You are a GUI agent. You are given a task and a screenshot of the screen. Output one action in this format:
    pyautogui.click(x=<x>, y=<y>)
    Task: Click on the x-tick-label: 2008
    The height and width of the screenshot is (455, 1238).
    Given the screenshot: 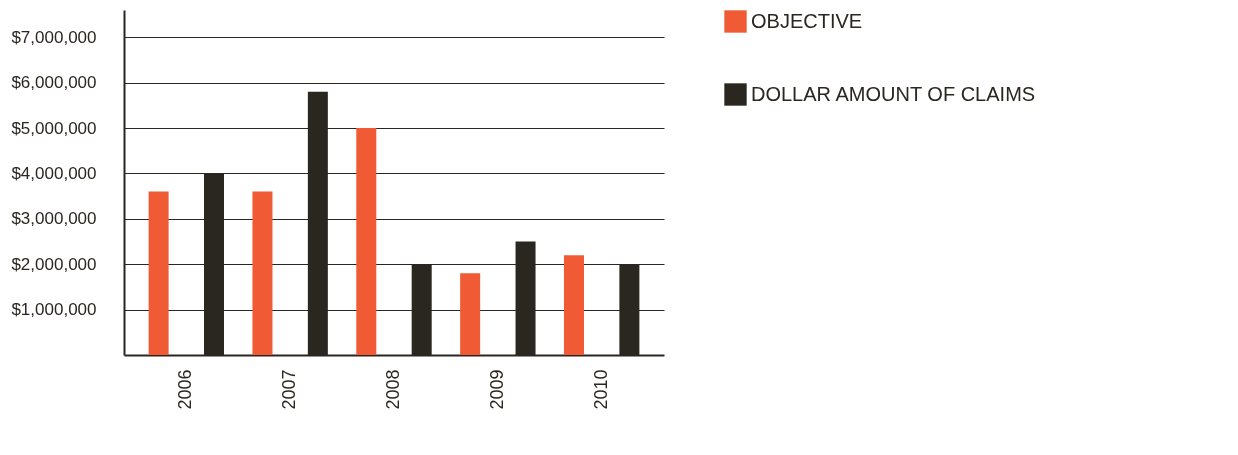 What is the action you would take?
    pyautogui.click(x=393, y=389)
    